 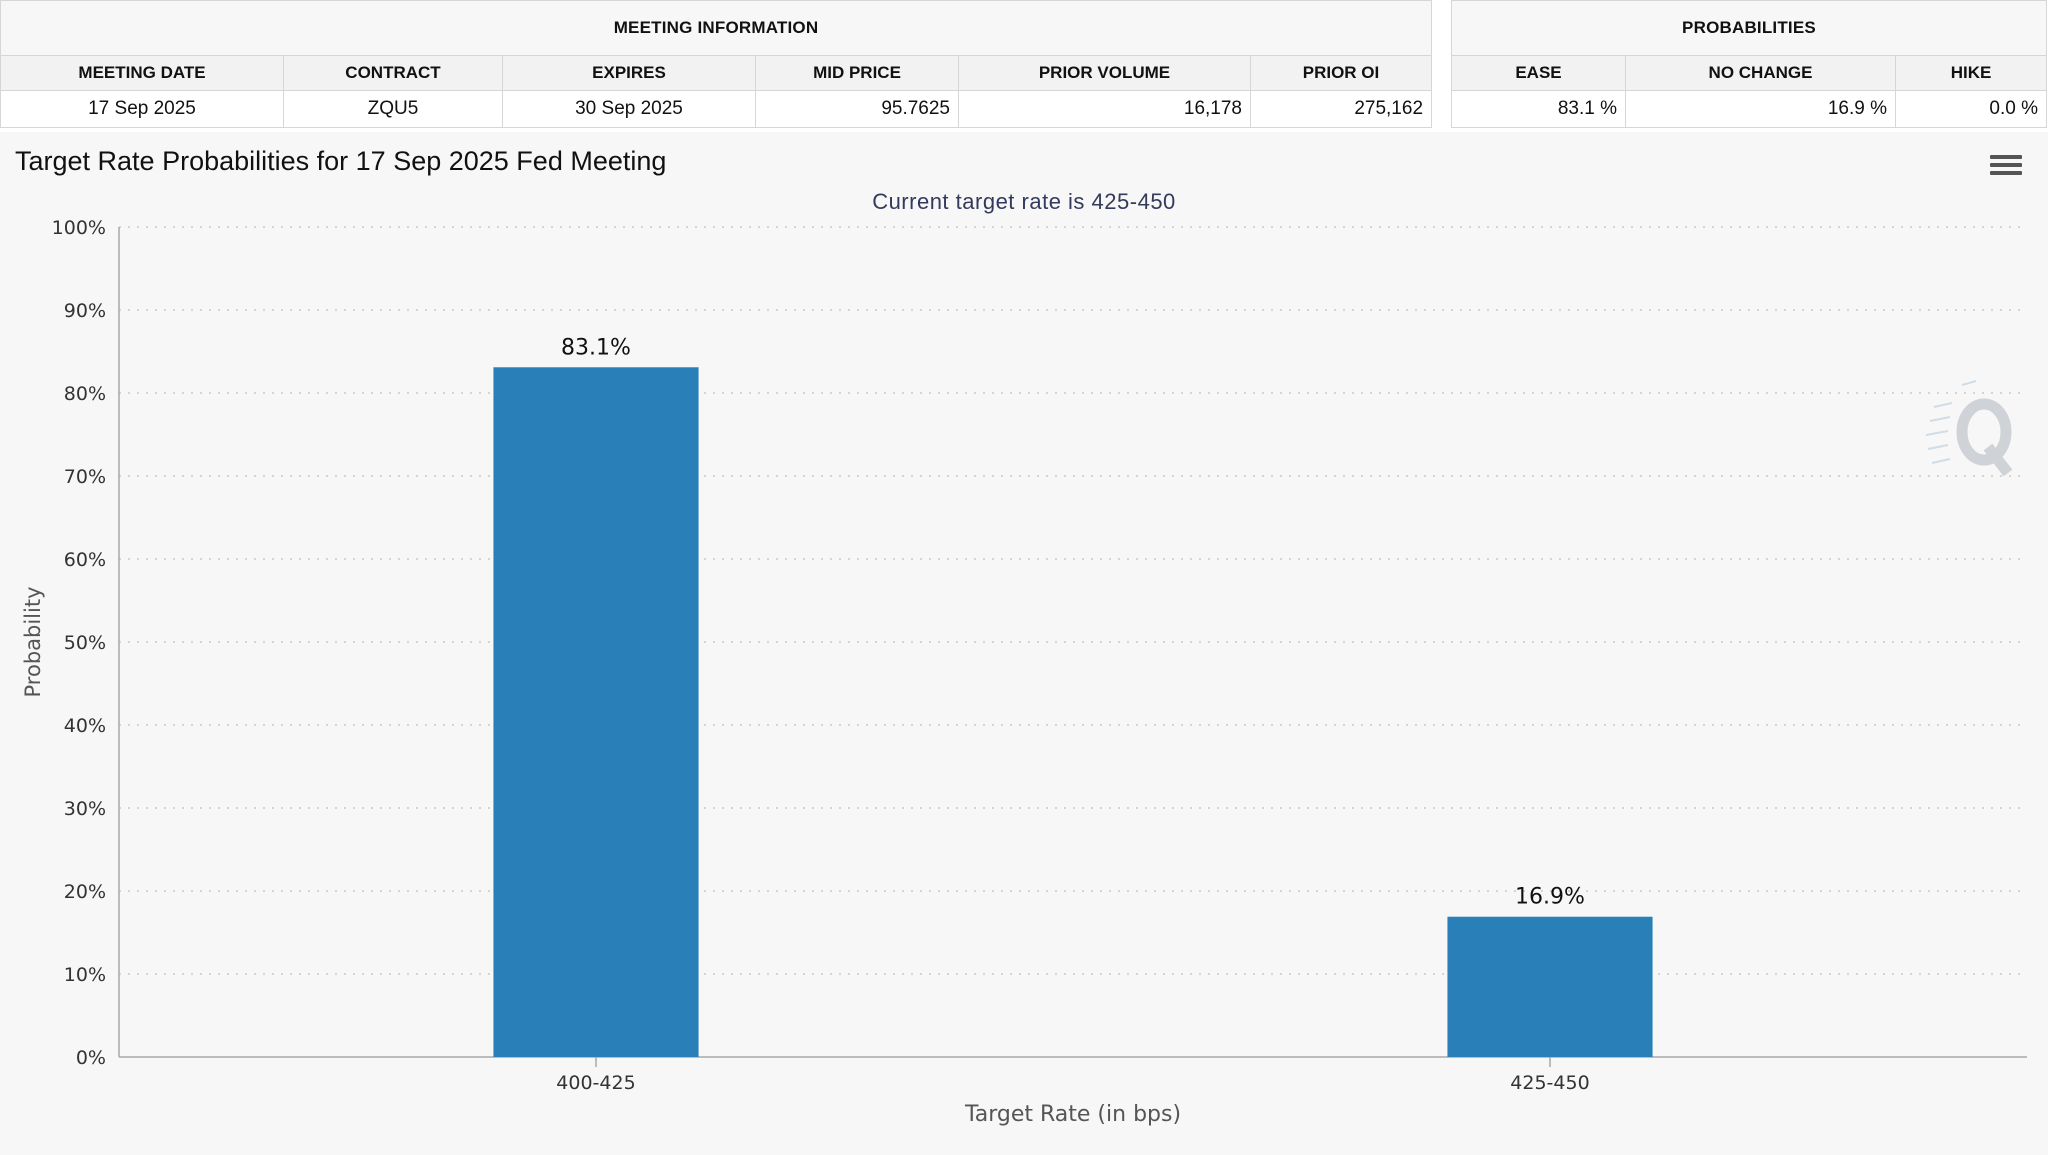 What do you see at coordinates (33, 641) in the screenshot?
I see `y-axis-title: Probability` at bounding box center [33, 641].